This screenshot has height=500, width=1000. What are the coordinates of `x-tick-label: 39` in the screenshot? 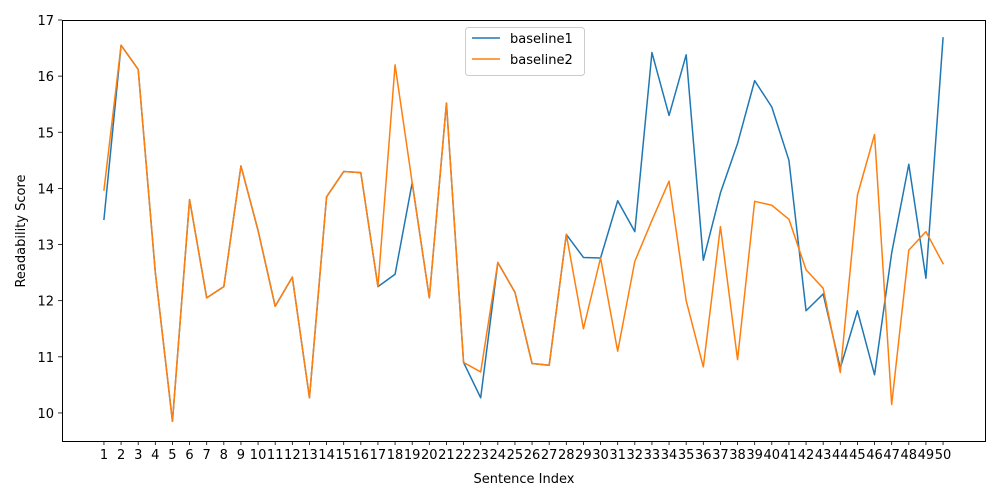 It's located at (754, 455).